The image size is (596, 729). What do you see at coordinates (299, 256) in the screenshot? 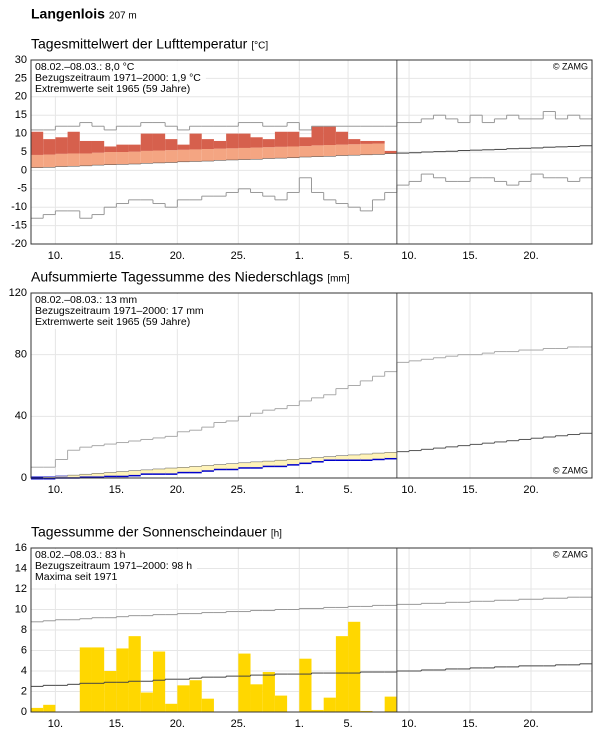
I see `x-tick-label: 1.` at bounding box center [299, 256].